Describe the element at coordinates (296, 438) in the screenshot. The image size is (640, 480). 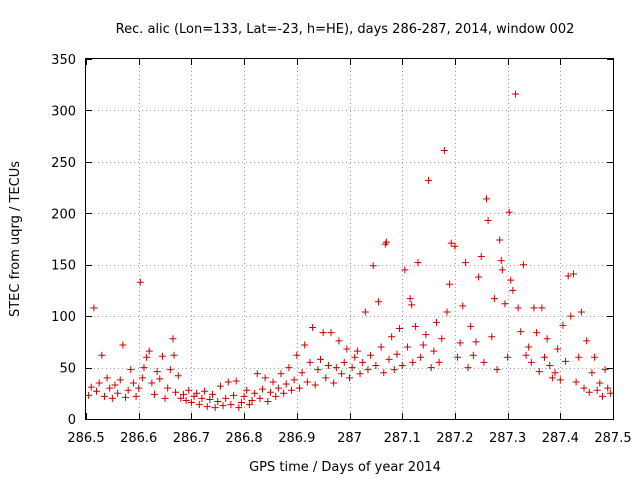
I see `x-tick-label: 286.9` at that location.